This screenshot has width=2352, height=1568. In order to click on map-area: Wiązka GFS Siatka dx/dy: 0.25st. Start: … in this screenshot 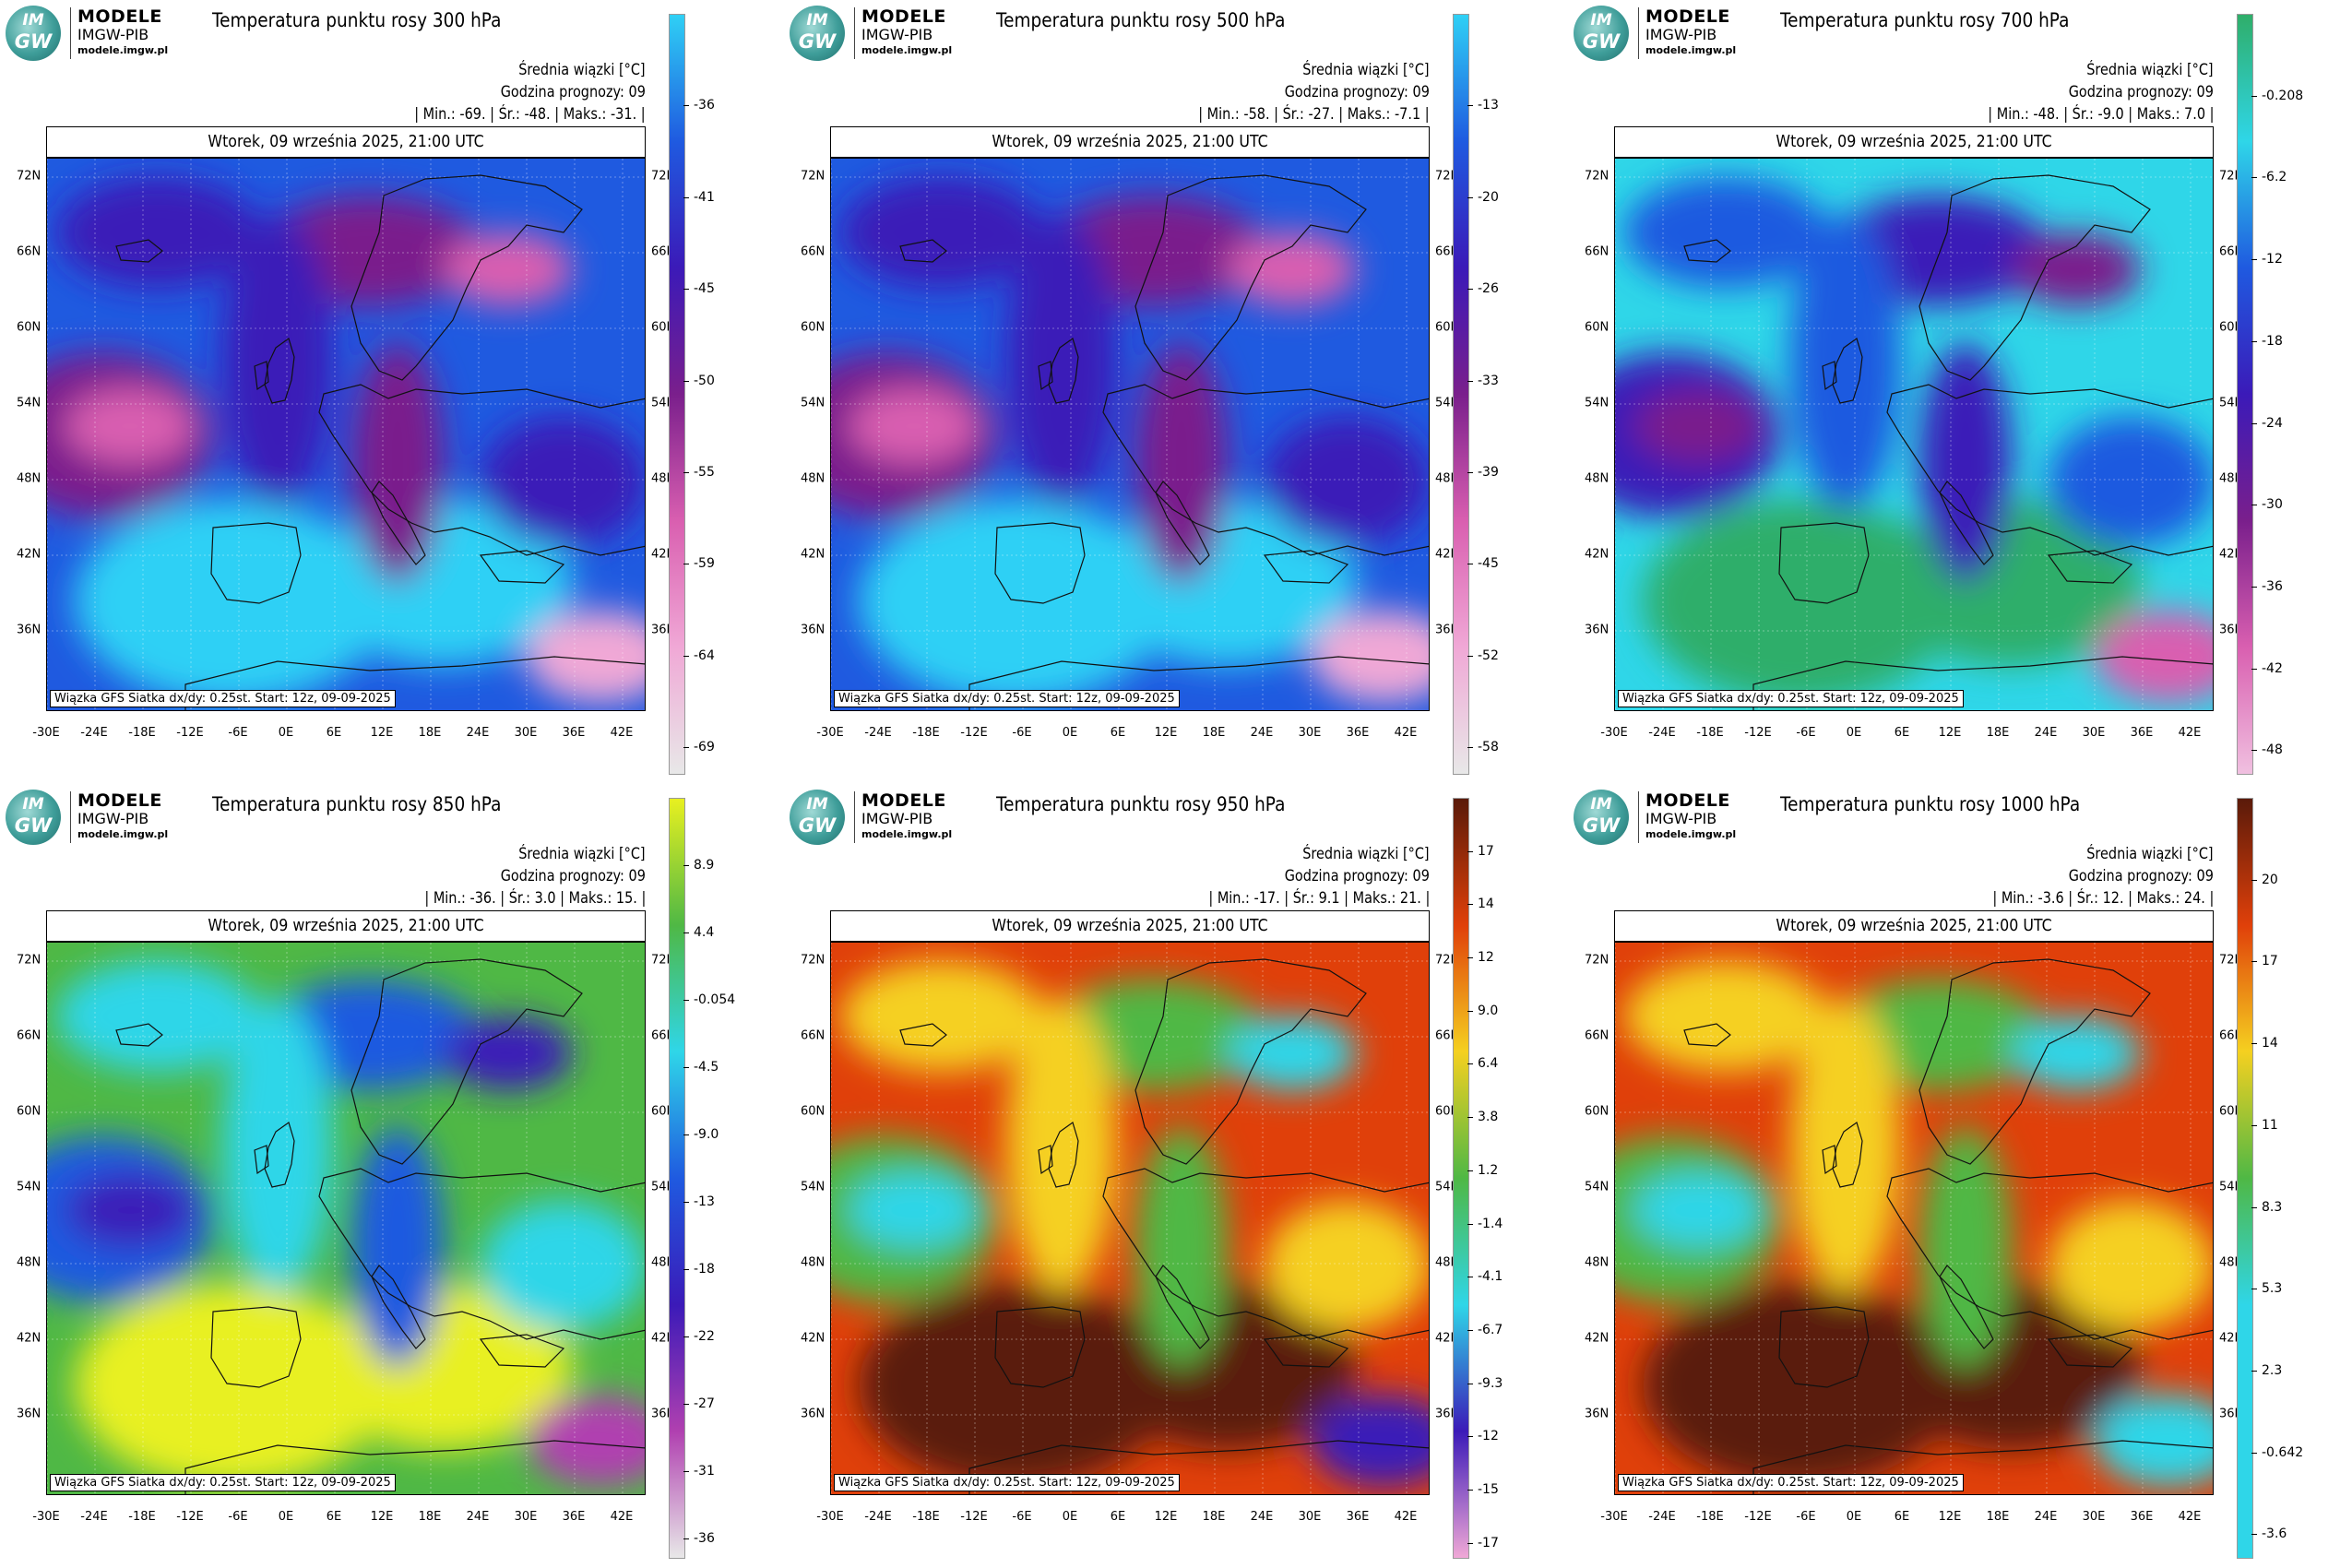, I will do `click(1914, 434)`.